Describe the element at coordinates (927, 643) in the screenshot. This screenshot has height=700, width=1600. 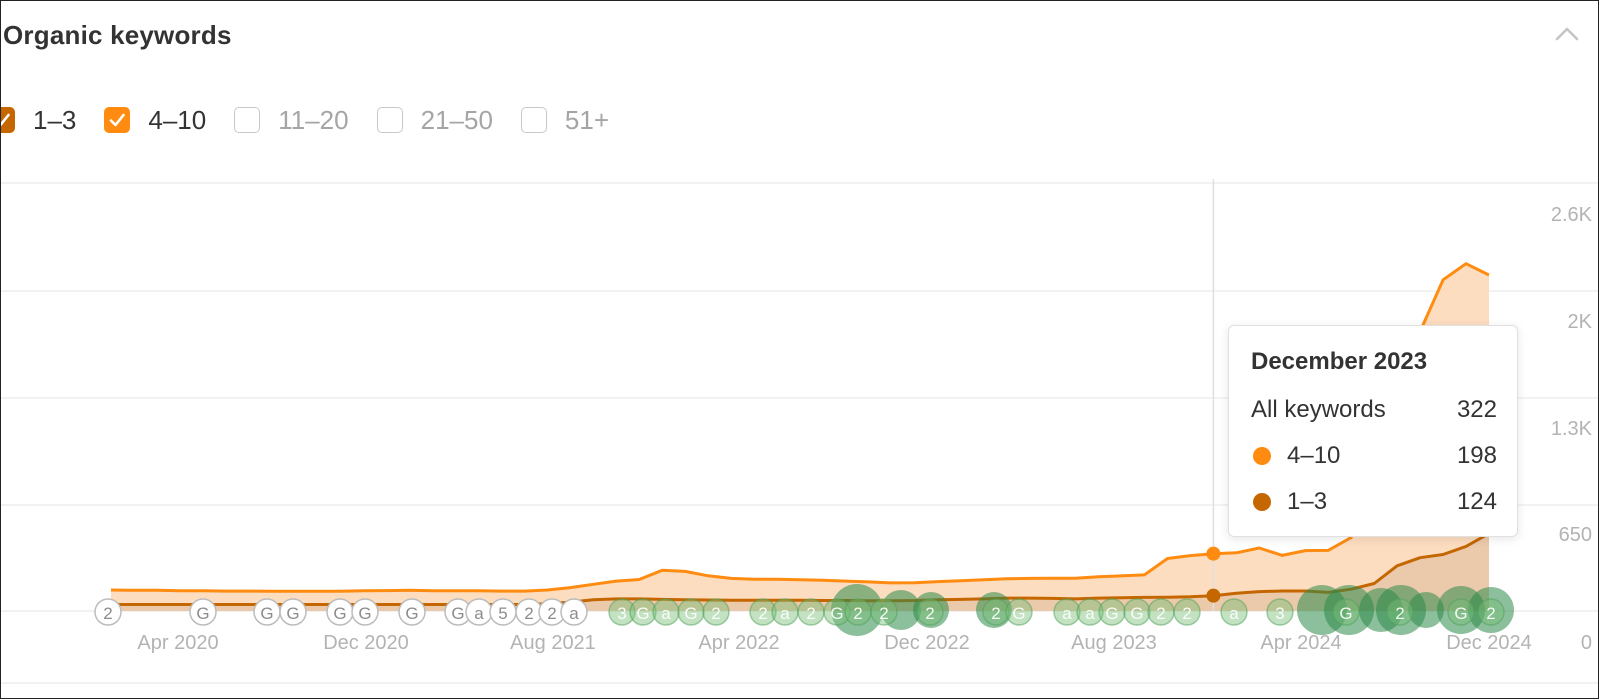
I see `x-tick-label: Dec 2022` at that location.